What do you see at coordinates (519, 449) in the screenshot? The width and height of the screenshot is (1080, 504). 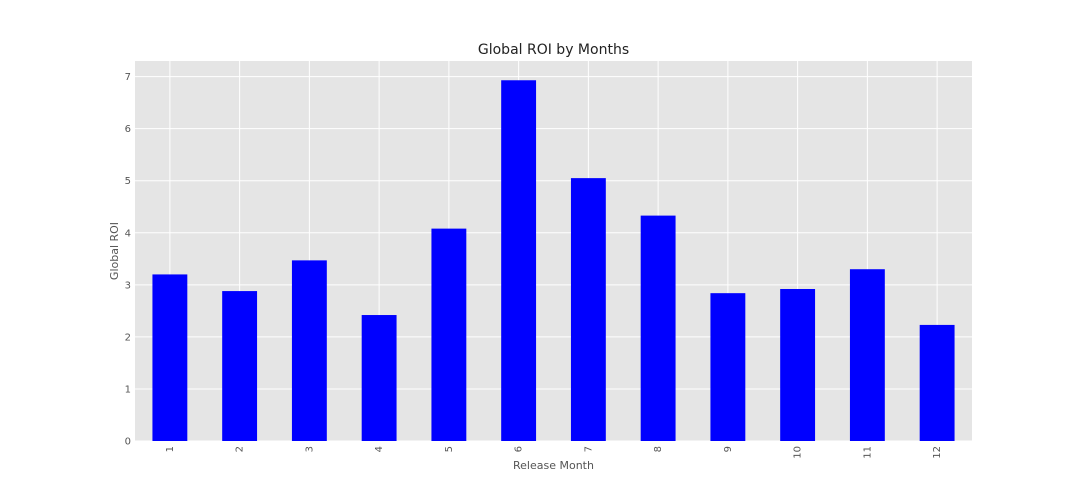 I see `x-tick-label: 6` at bounding box center [519, 449].